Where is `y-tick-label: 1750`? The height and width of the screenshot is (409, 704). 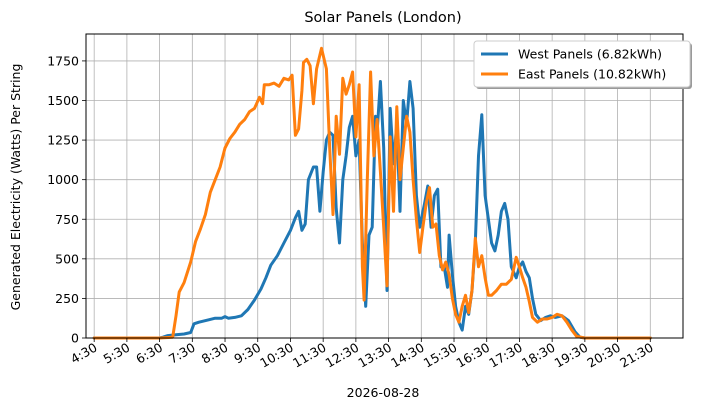 y-tick-label: 1750 is located at coordinates (63, 60).